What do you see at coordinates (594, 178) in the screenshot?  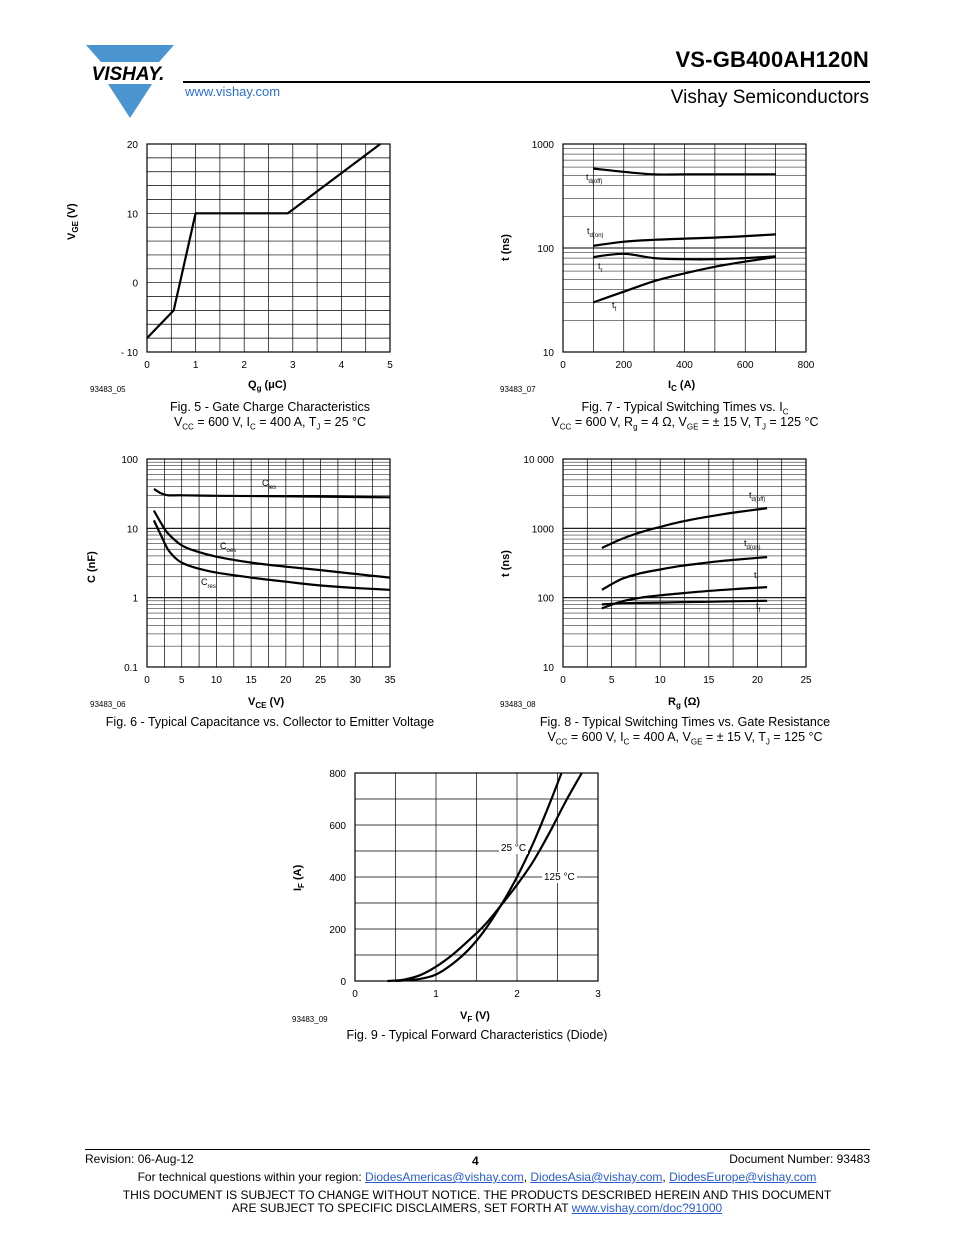 I see `fig7-label-tdoff: td(off)` at bounding box center [594, 178].